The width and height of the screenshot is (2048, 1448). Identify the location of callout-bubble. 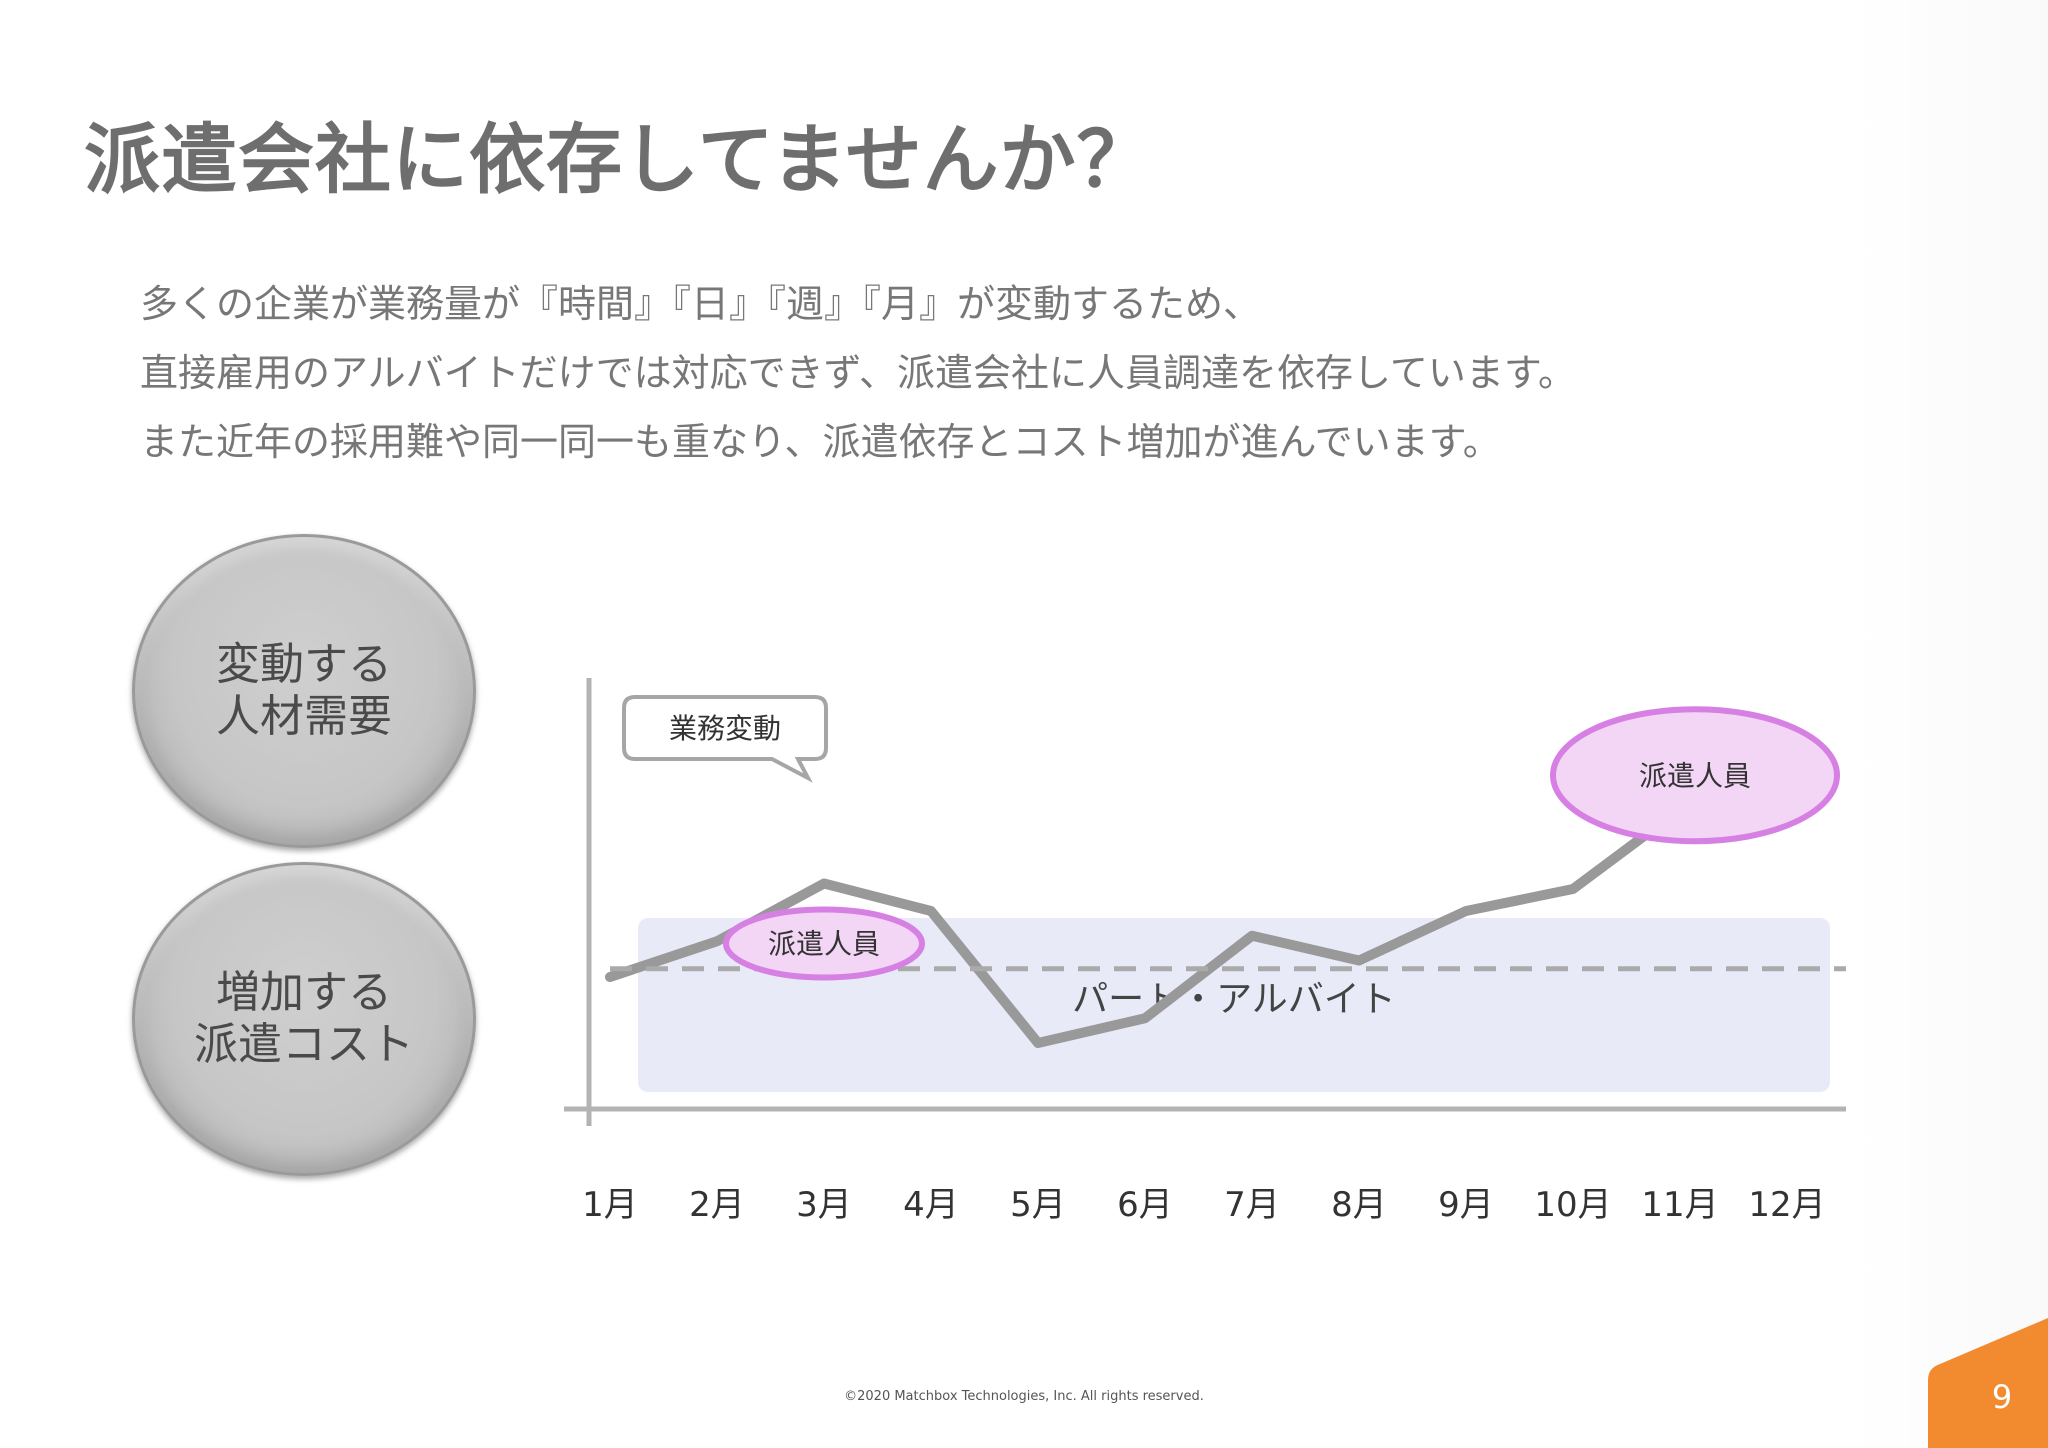
(725, 739).